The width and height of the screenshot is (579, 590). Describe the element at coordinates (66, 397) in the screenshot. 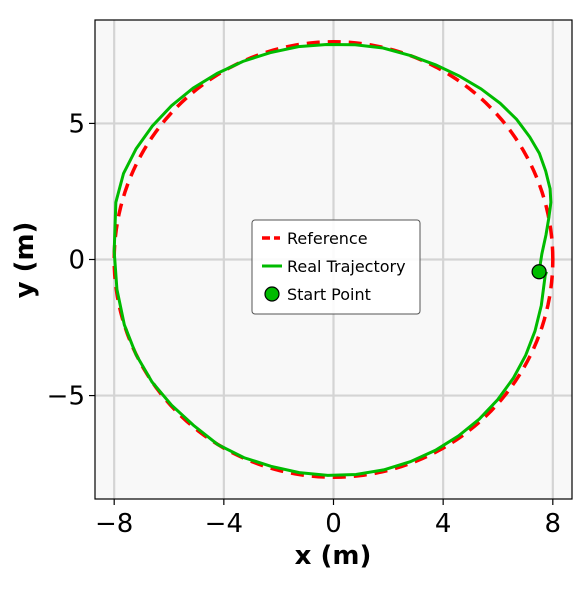

I see `y-tick-label: −5` at that location.